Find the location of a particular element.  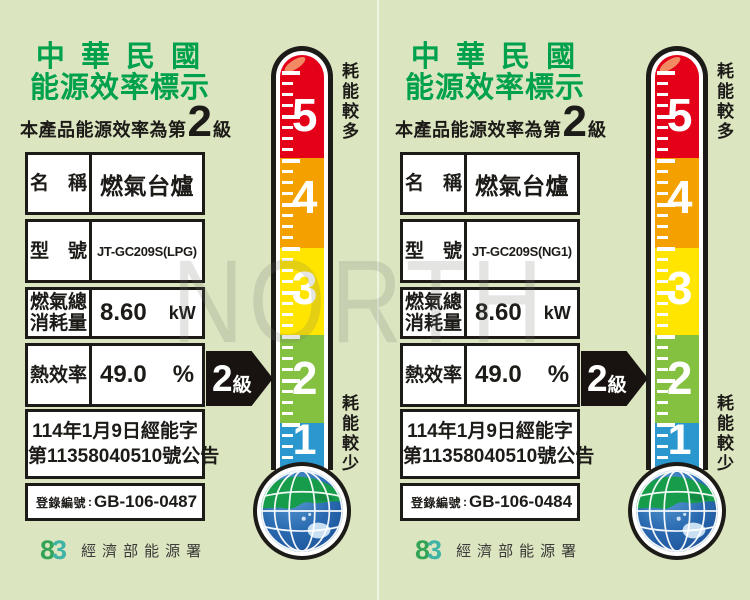

consumption-unit: kW is located at coordinates (182, 312).